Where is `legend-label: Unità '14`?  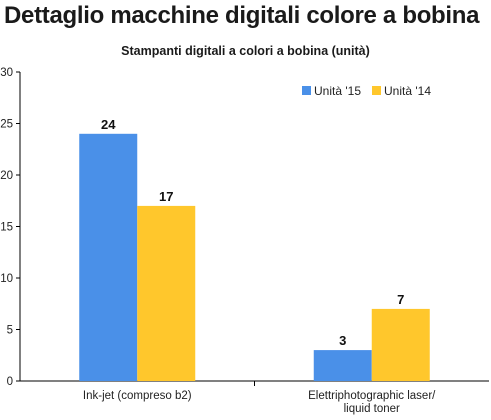
legend-label: Unità '14 is located at coordinates (407, 91).